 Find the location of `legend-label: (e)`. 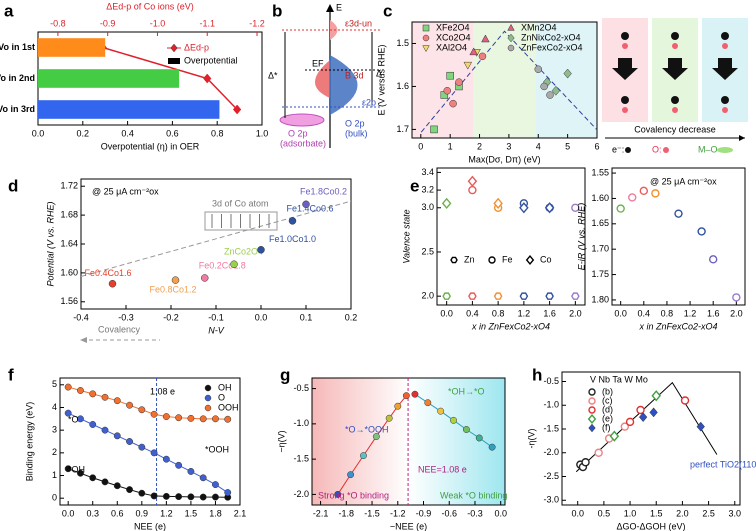

legend-label: (e) is located at coordinates (607, 418).